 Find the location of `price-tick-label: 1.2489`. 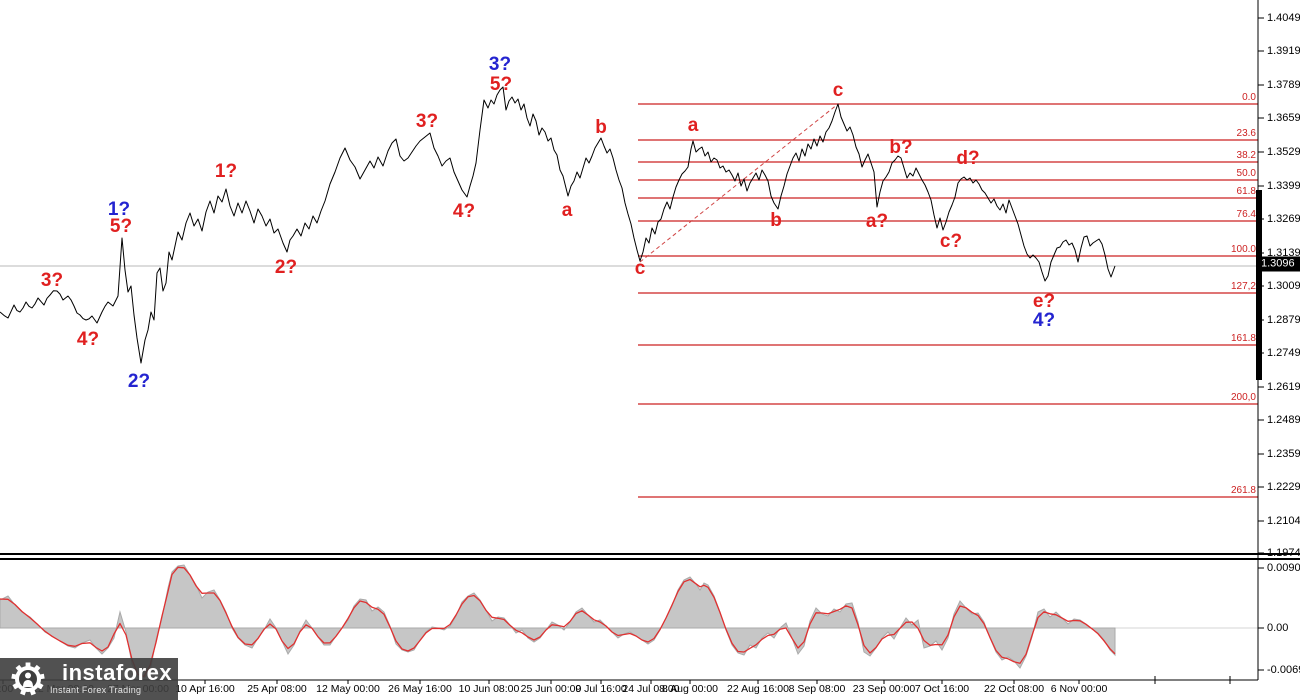

price-tick-label: 1.2489 is located at coordinates (1283, 420).